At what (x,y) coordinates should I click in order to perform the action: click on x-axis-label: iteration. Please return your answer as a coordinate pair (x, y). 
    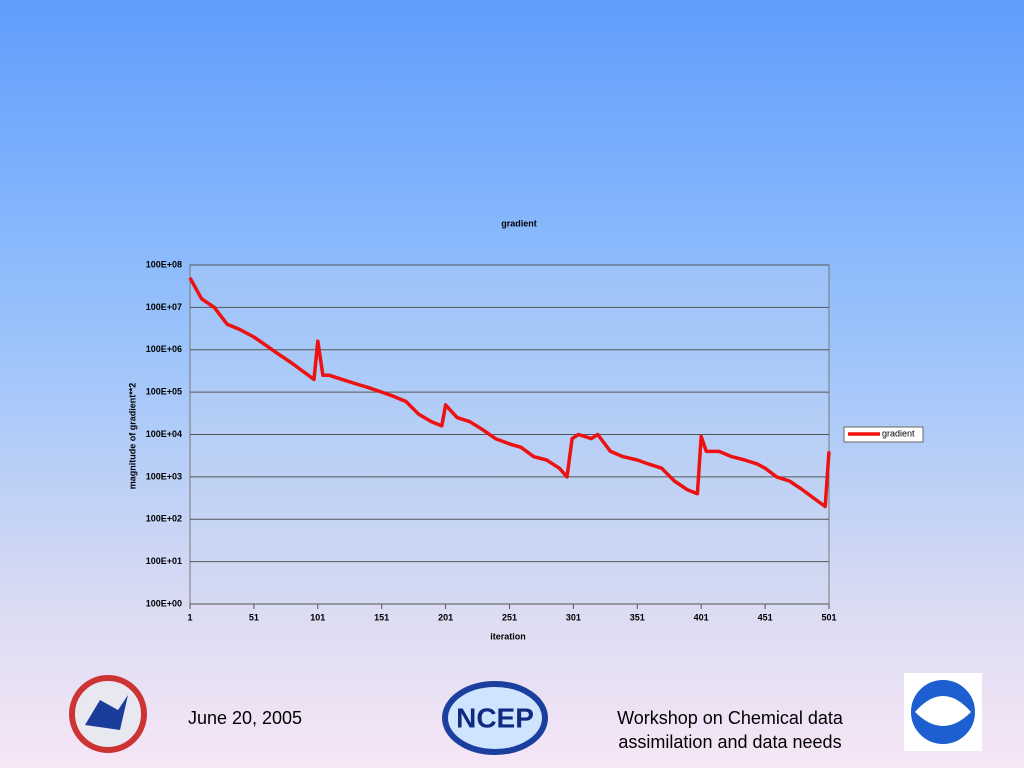
    Looking at the image, I should click on (508, 636).